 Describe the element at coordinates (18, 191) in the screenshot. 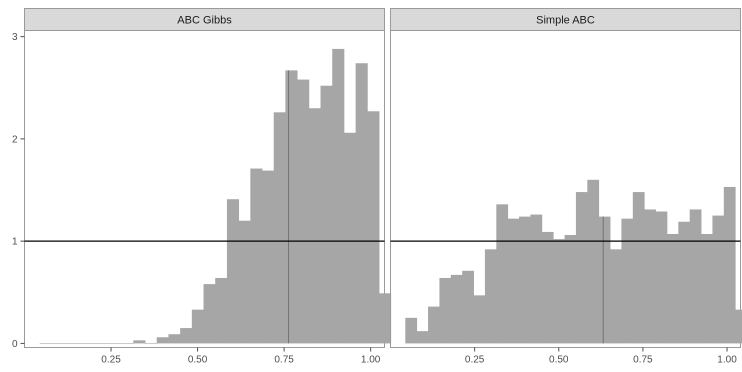

I see `y-axis: 0 1 2 3` at that location.